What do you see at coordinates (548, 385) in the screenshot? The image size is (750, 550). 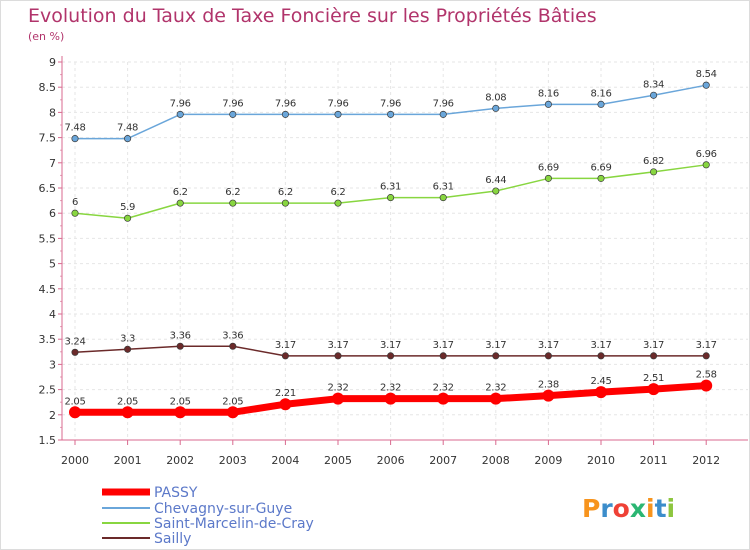 I see `data-label-passy: 2.38` at bounding box center [548, 385].